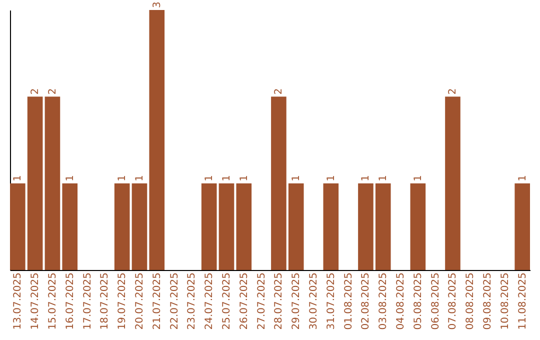  What do you see at coordinates (453, 301) in the screenshot?
I see `x-tick-label: 07.08.2025` at bounding box center [453, 301].